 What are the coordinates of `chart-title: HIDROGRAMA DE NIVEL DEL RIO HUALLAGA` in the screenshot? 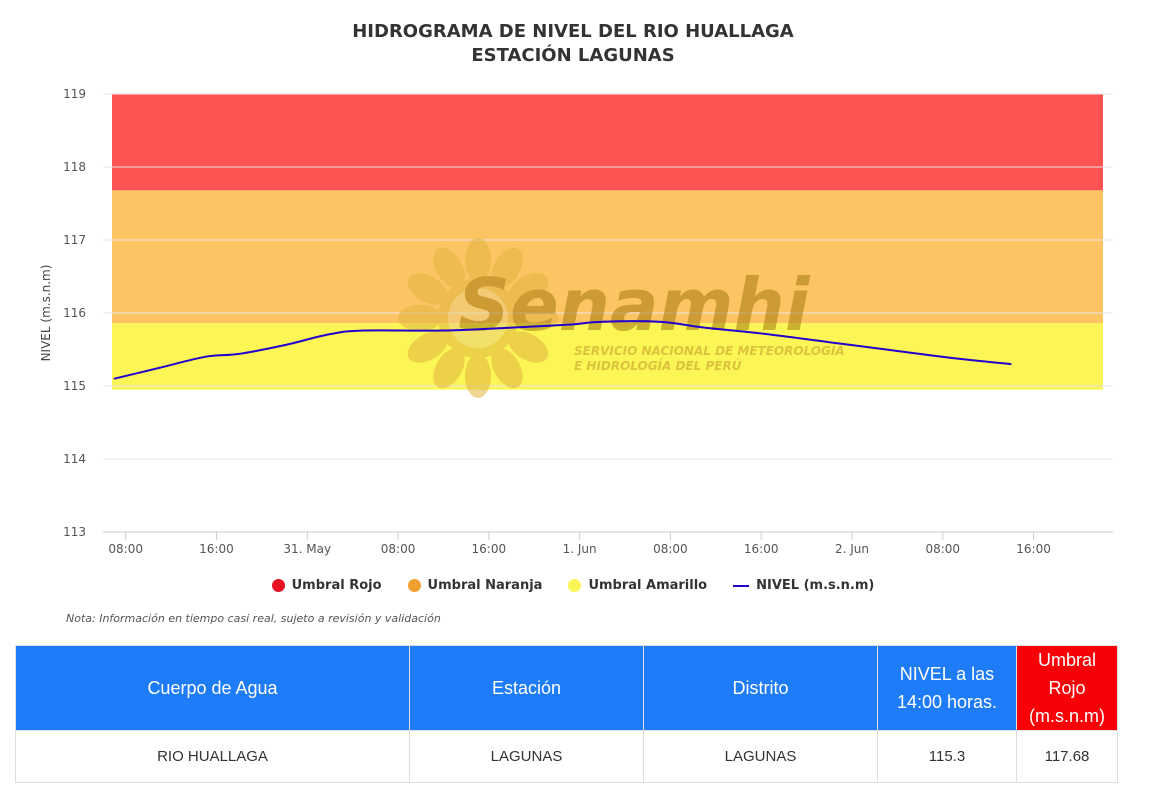 It's located at (573, 31).